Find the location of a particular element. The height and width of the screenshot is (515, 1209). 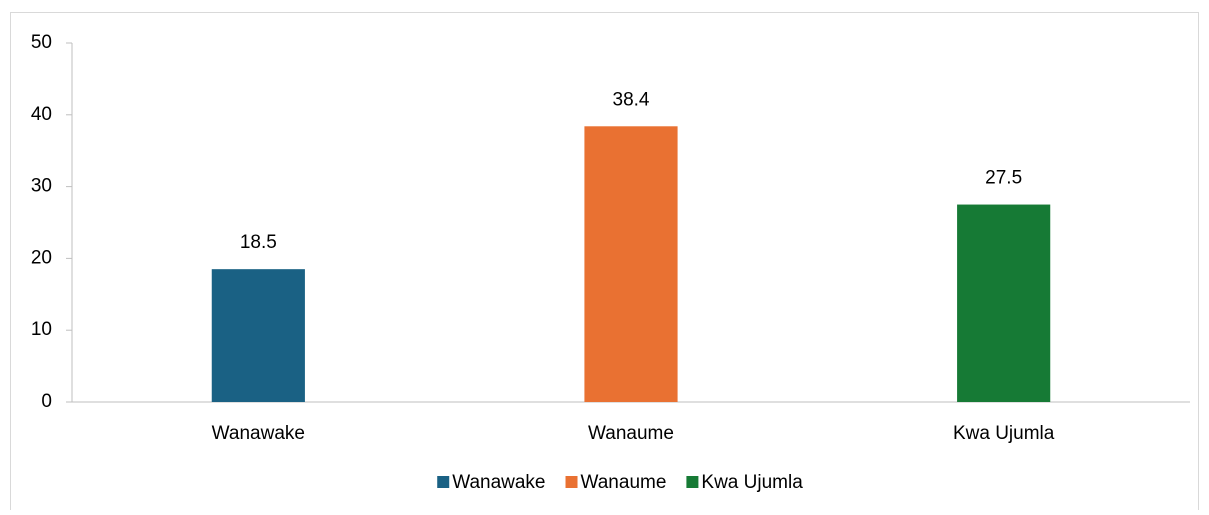

legend-label: Wanawake is located at coordinates (498, 482).